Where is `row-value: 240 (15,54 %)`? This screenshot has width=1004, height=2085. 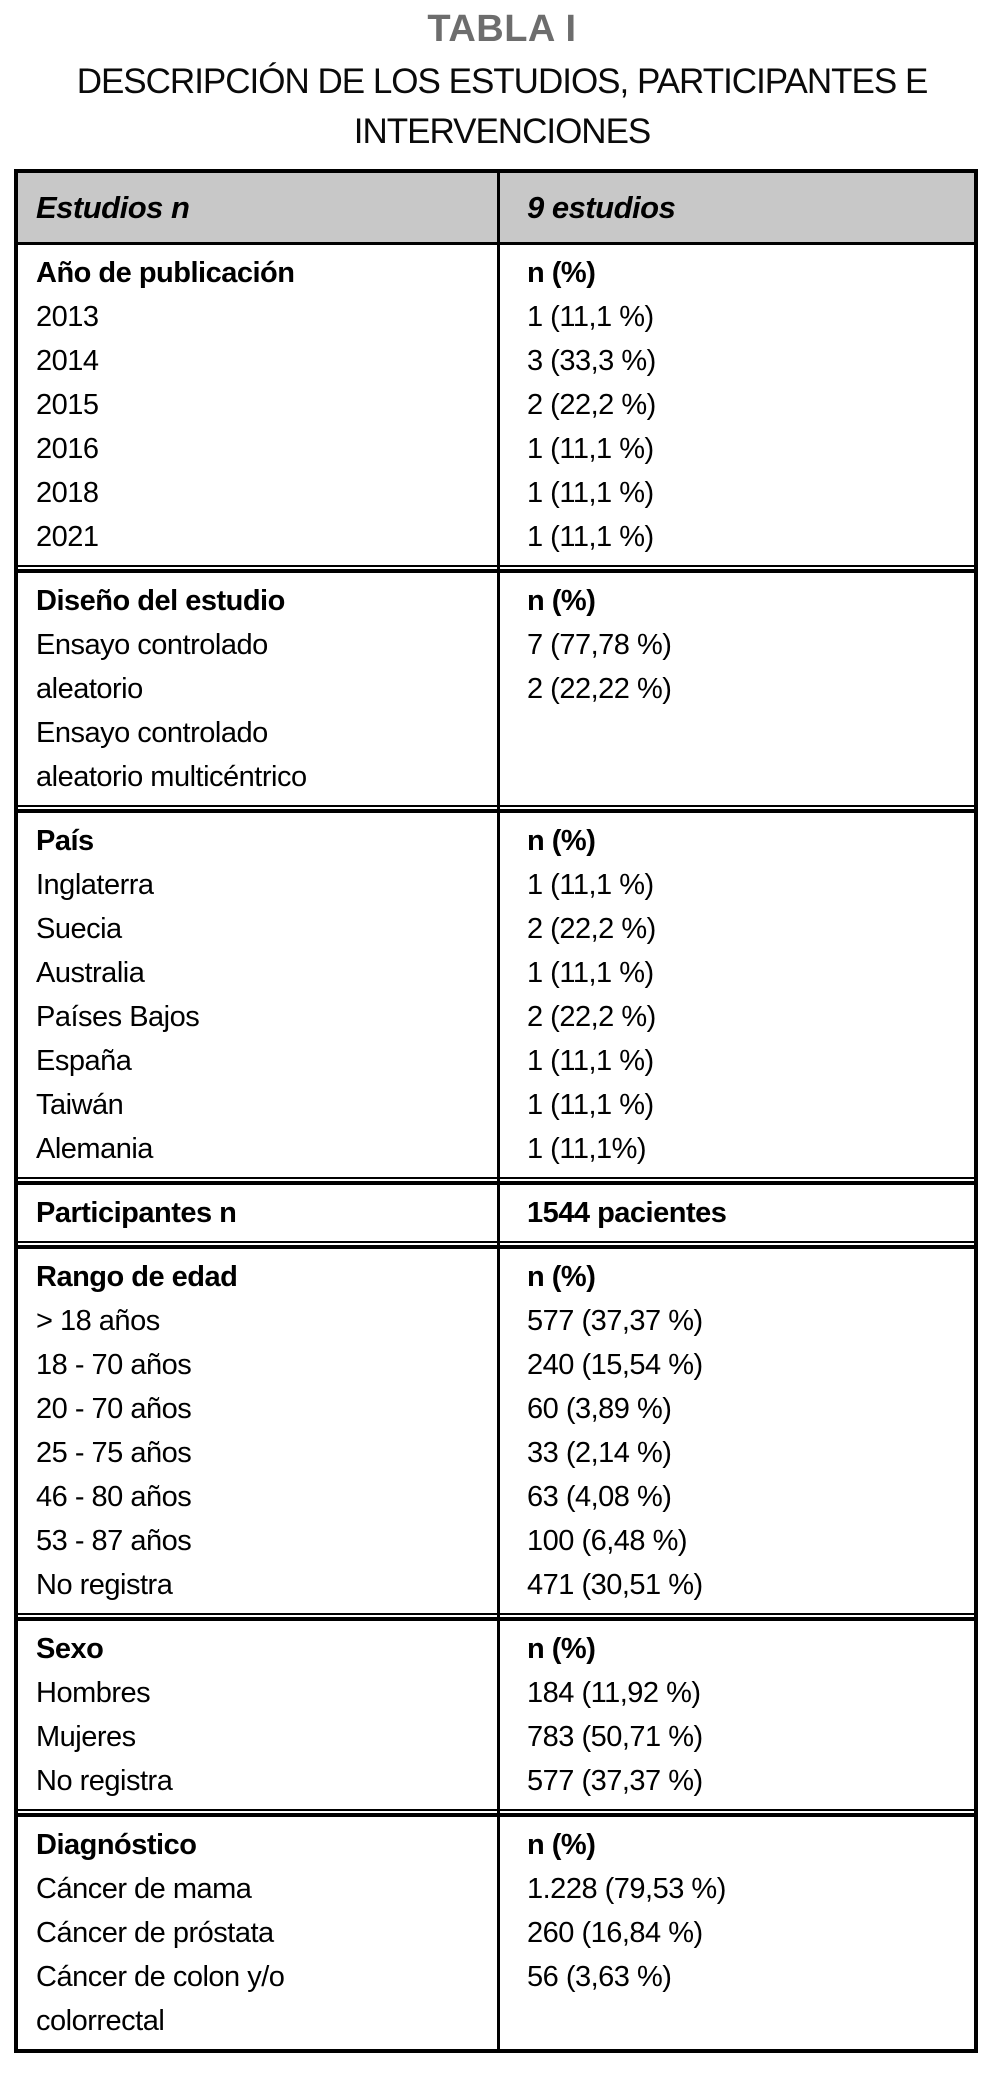
row-value: 240 (15,54 %) is located at coordinates (615, 1365).